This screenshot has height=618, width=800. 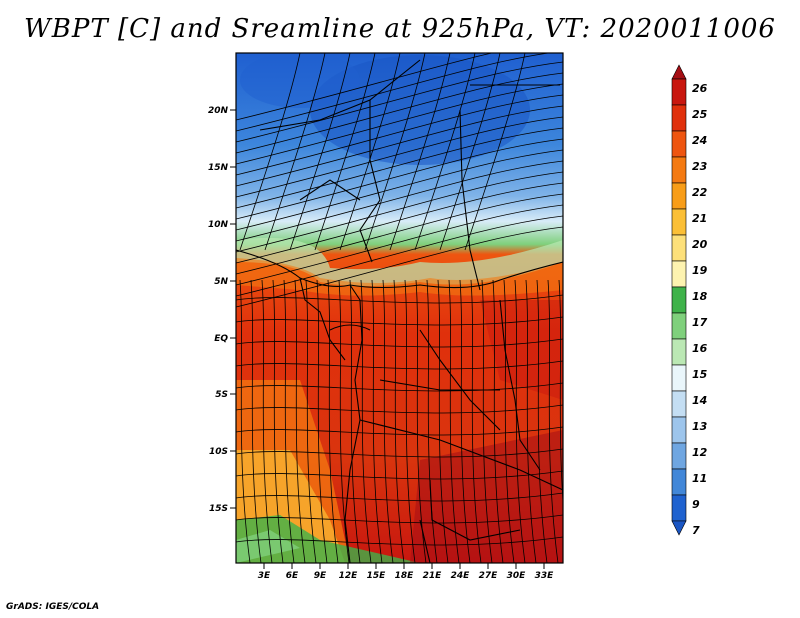 What do you see at coordinates (696, 504) in the screenshot?
I see `colorbar-label: 9` at bounding box center [696, 504].